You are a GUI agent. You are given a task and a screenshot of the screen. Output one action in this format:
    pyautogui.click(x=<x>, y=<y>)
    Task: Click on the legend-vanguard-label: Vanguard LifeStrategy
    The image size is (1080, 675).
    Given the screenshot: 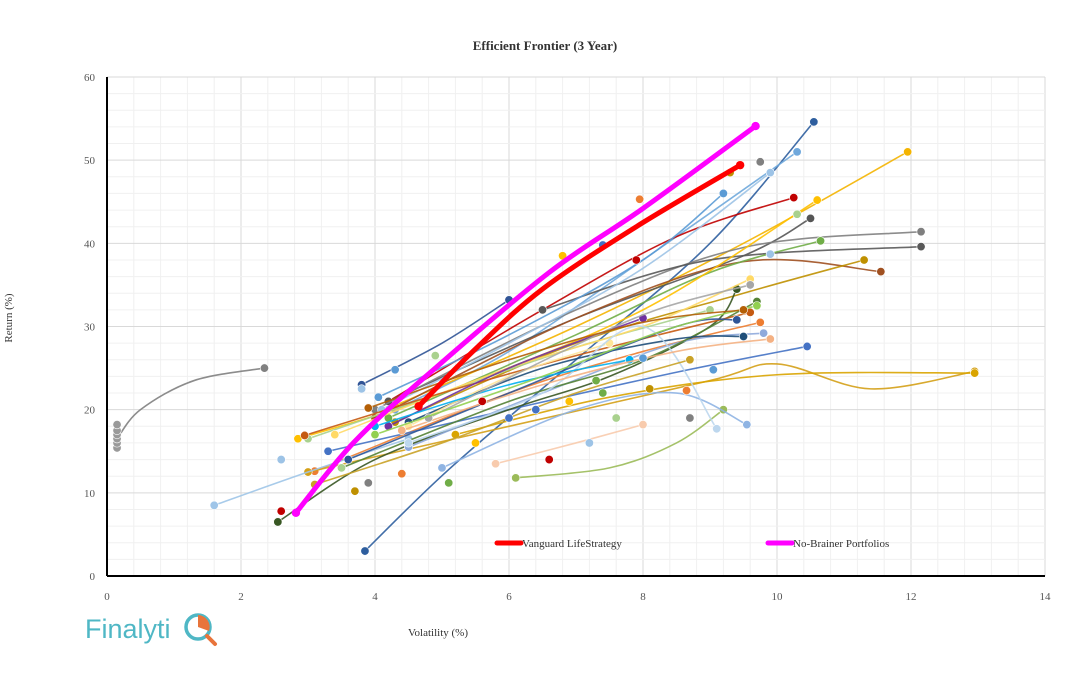 What is the action you would take?
    pyautogui.click(x=572, y=544)
    